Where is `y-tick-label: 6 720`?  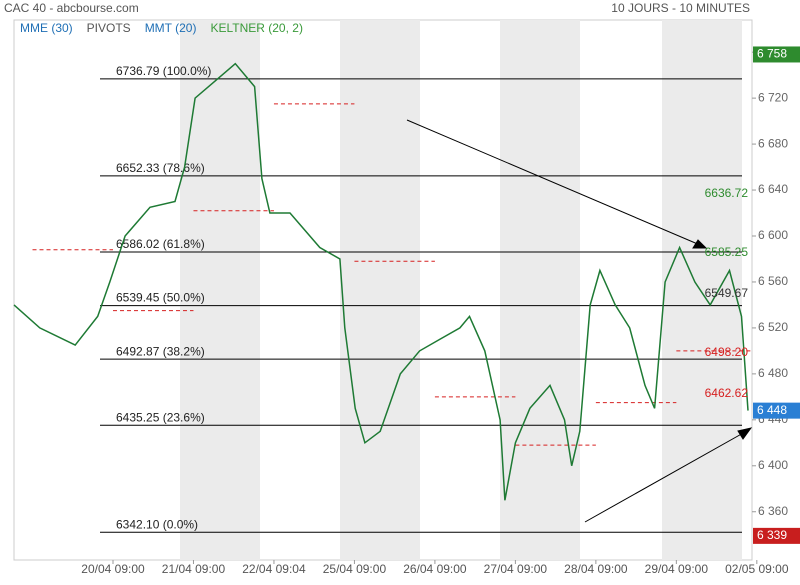 y-tick-label: 6 720 is located at coordinates (773, 97).